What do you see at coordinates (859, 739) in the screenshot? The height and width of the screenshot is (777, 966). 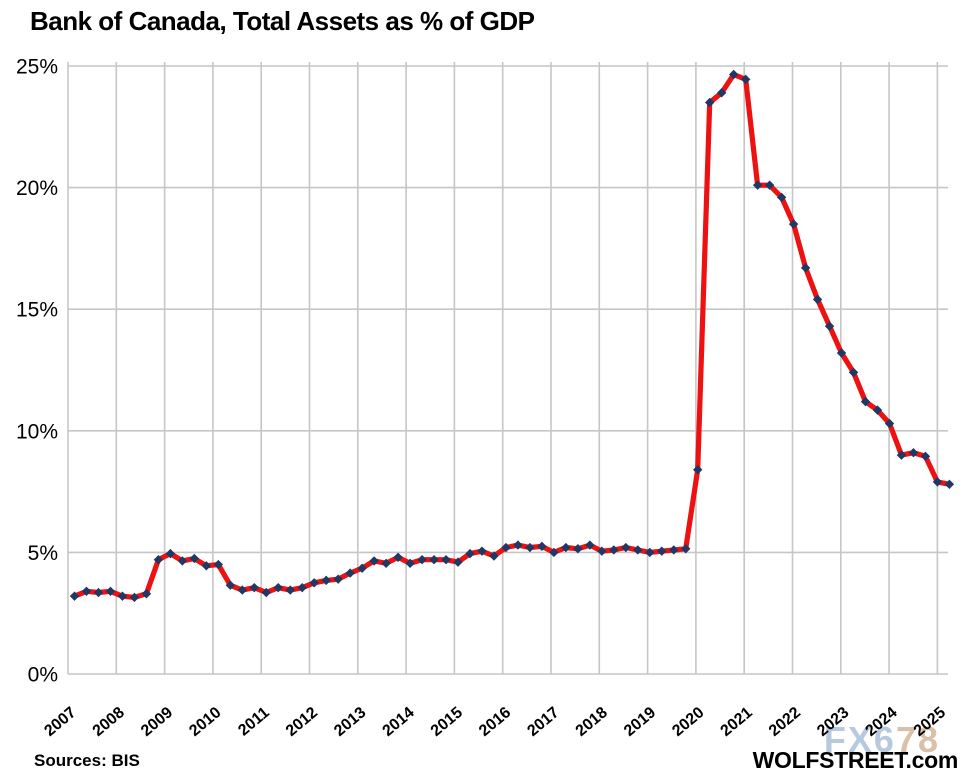 I see `watermark-text-blue: FX6` at bounding box center [859, 739].